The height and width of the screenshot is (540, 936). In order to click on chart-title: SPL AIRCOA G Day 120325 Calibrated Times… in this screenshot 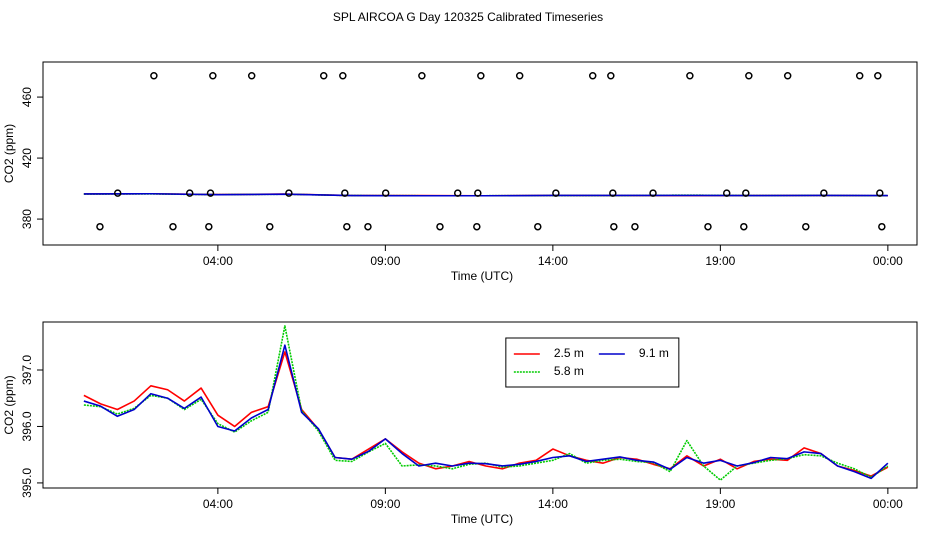, I will do `click(468, 17)`.